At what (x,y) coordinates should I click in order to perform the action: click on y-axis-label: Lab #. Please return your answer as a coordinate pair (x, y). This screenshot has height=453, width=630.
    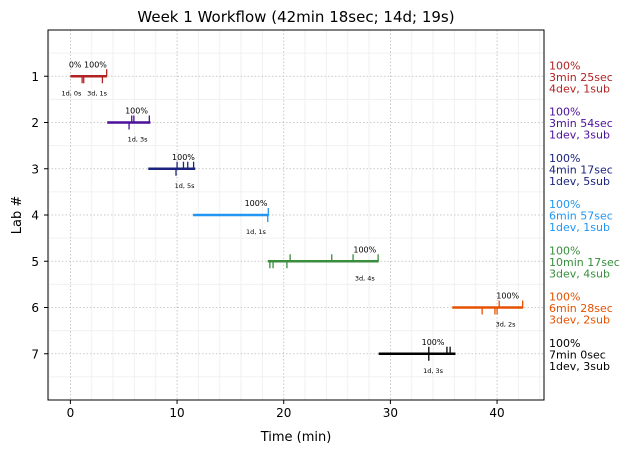
    Looking at the image, I should click on (17, 215).